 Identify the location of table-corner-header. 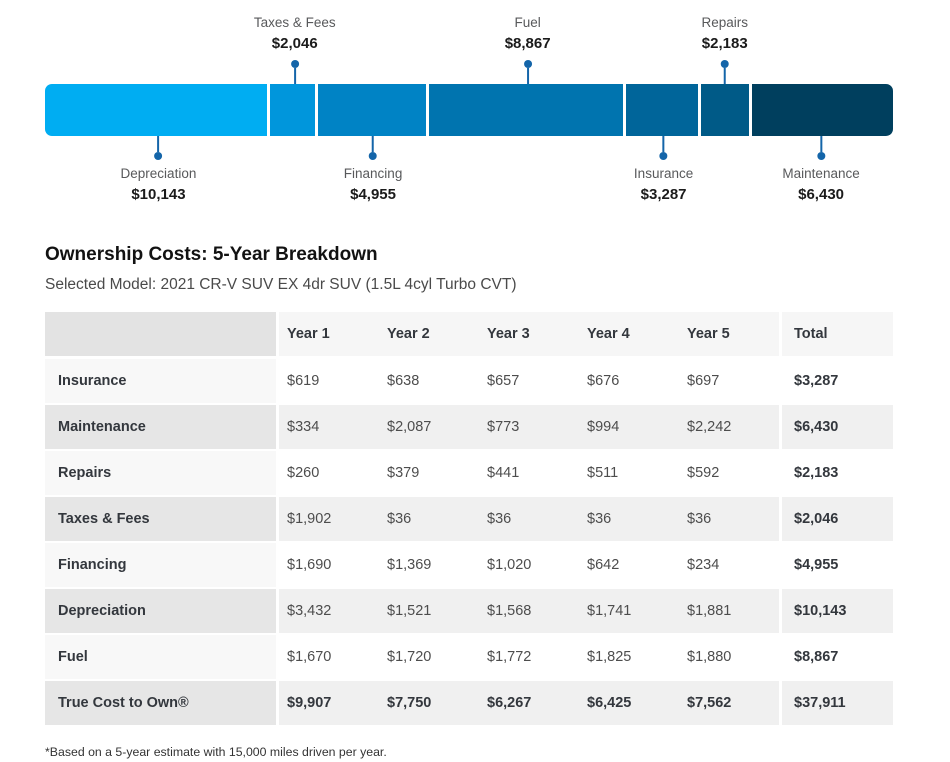
(162, 335).